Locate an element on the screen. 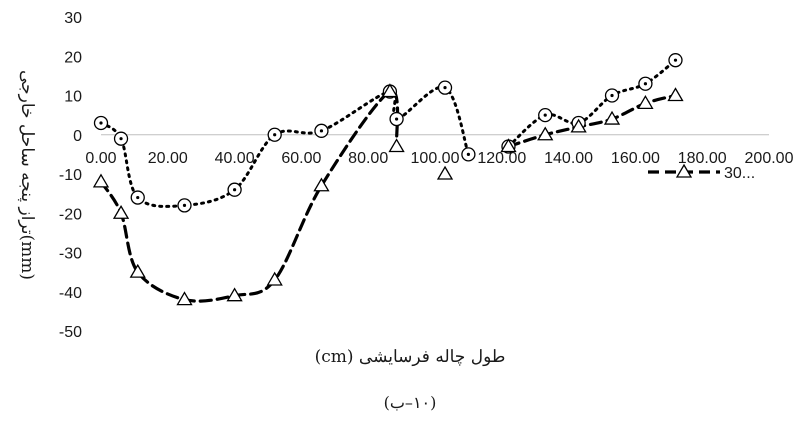 Image resolution: width=810 pixels, height=428 pixels. x-tick-label: 40.00 is located at coordinates (235, 158).